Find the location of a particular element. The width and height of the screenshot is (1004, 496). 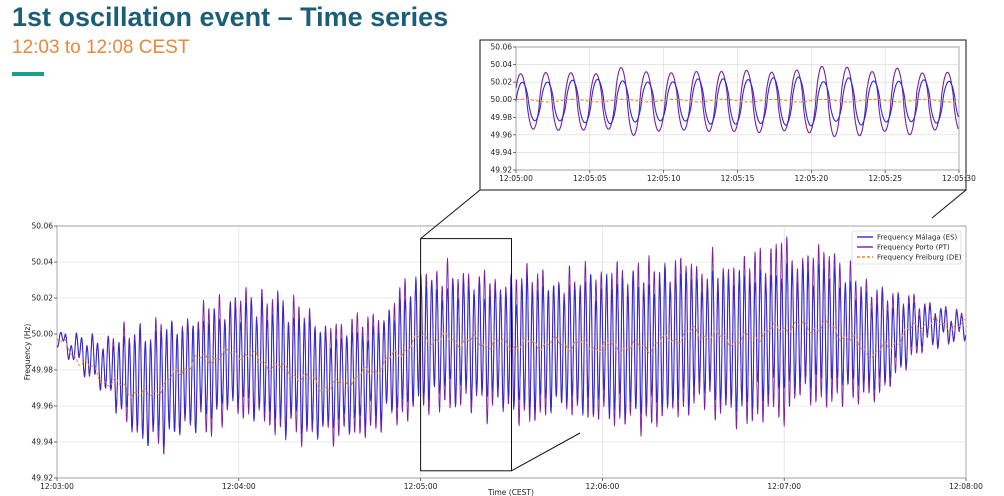

inset-x-tick-label: 12:05:05 is located at coordinates (590, 178).